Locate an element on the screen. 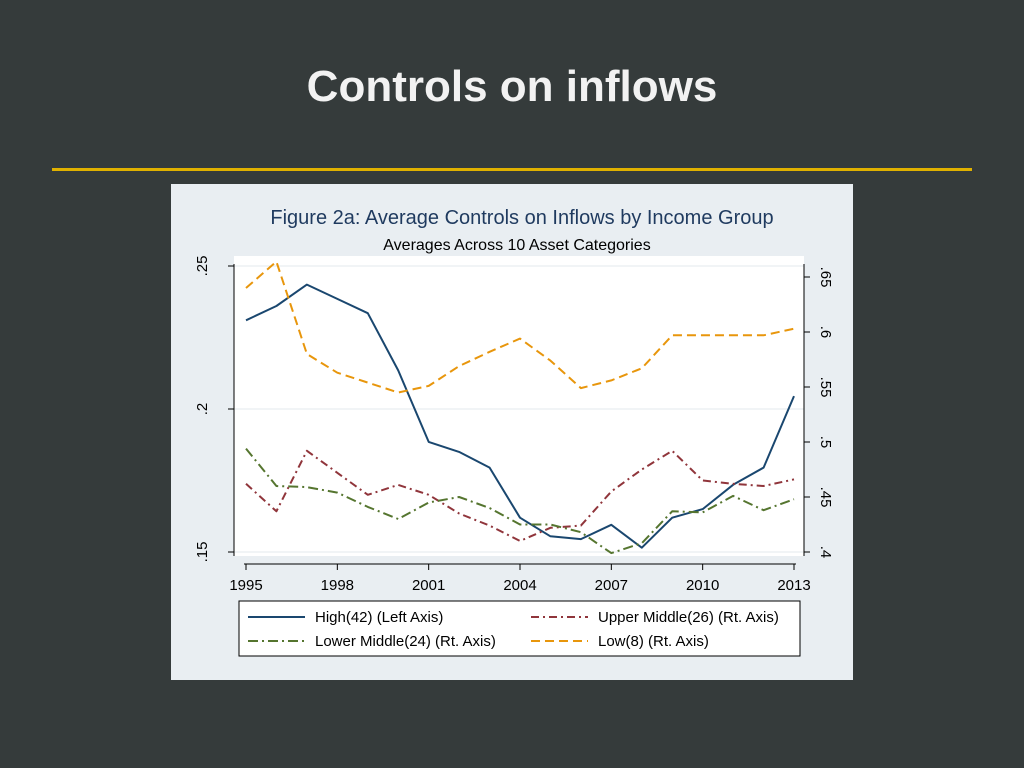 This screenshot has width=1024, height=768. title-divider is located at coordinates (512, 169).